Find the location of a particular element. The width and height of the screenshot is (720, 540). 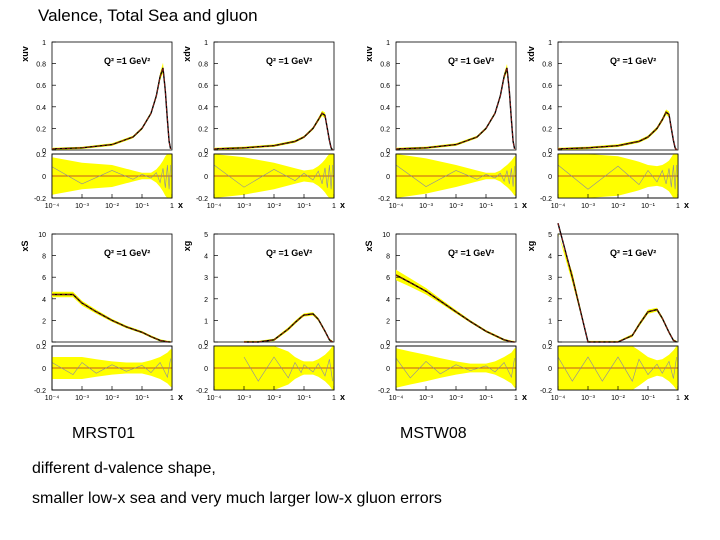

y-tick-label: 1 is located at coordinates (44, 43).